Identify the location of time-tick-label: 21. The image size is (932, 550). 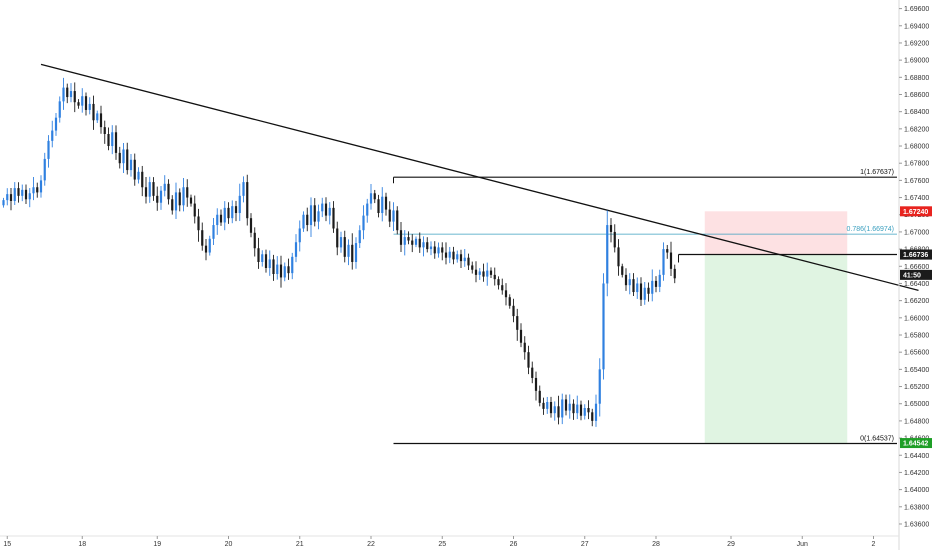
(300, 544).